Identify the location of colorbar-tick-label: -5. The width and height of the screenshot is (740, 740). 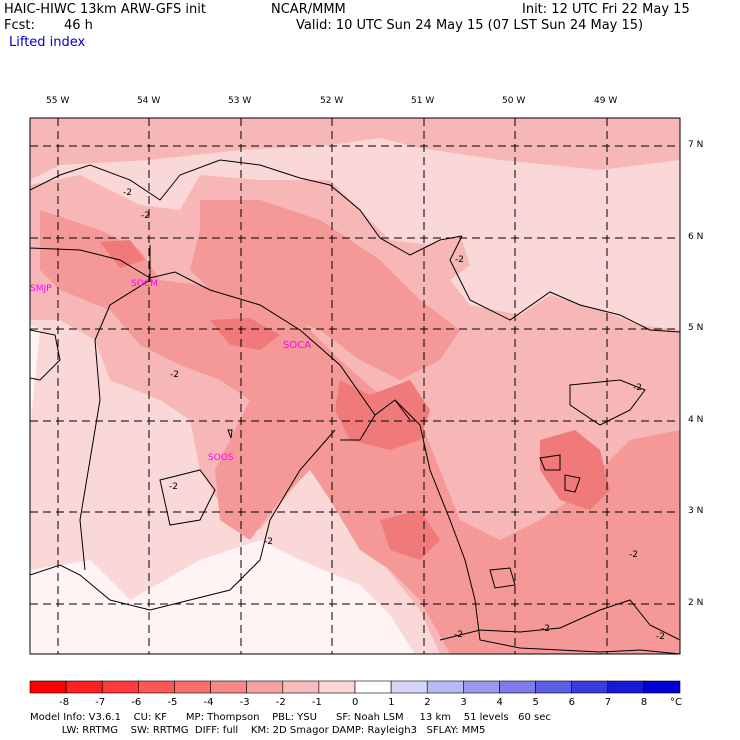
(172, 702).